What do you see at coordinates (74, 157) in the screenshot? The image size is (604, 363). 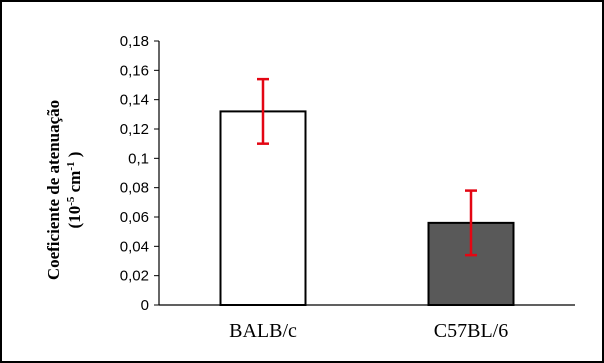 I see `y-axis-unit-close: )` at bounding box center [74, 157].